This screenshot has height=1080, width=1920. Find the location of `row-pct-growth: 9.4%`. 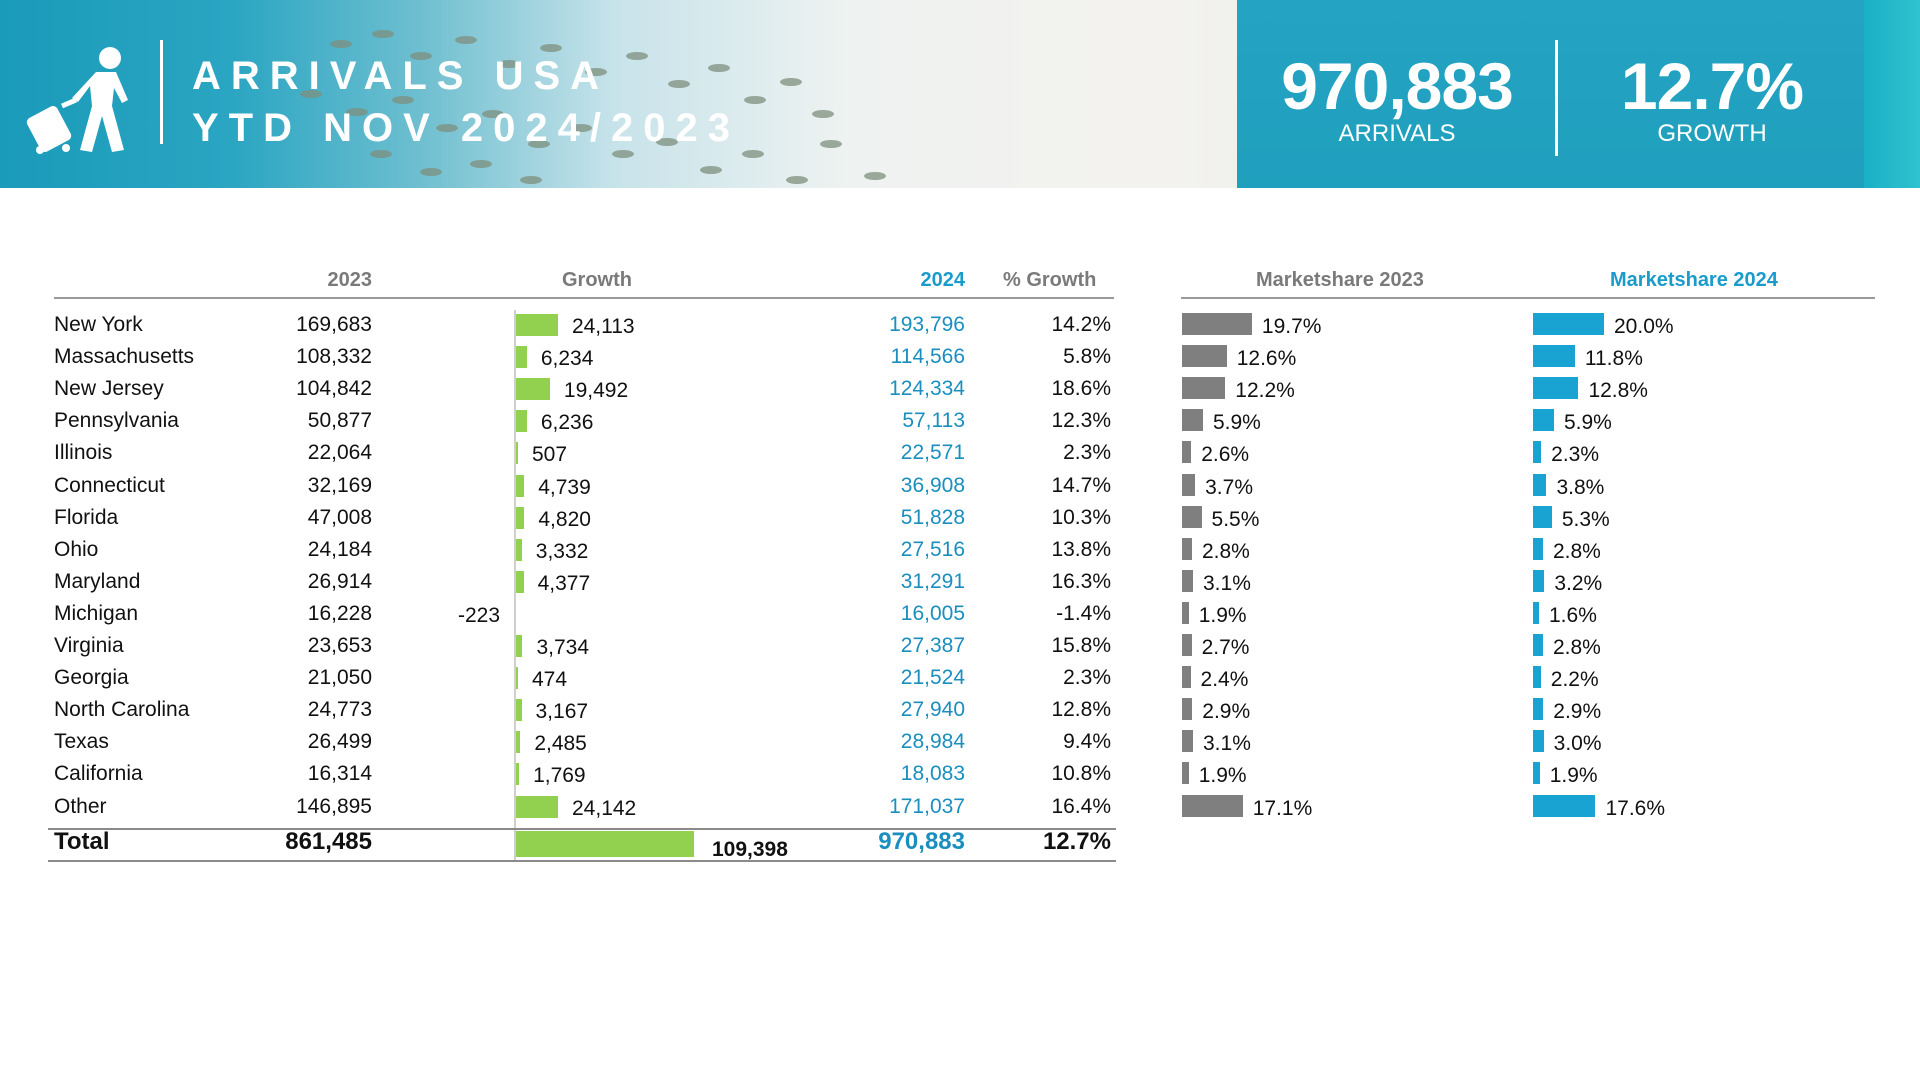

row-pct-growth: 9.4% is located at coordinates (1087, 742).